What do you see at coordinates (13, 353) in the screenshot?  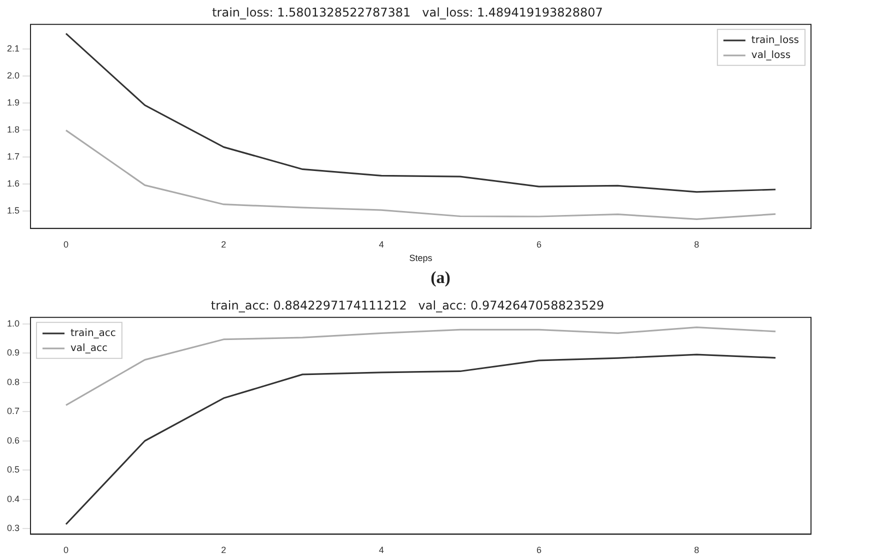 I see `y-tick-label: 0.9` at bounding box center [13, 353].